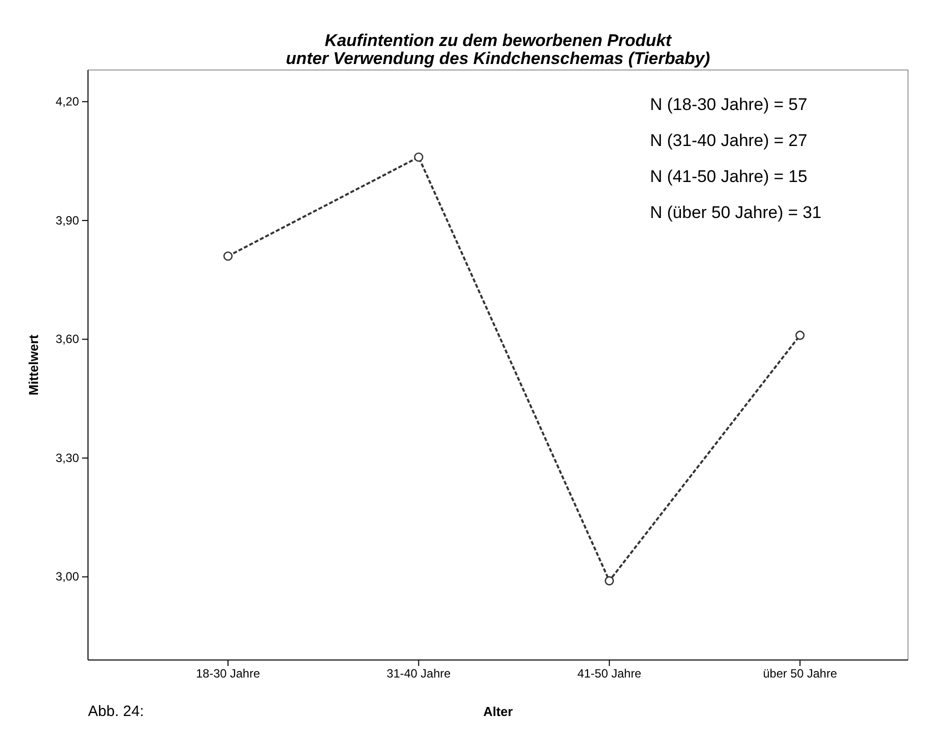 Image resolution: width=929 pixels, height=743 pixels. I want to click on x-tick-label: 31-40 Jahre, so click(419, 673).